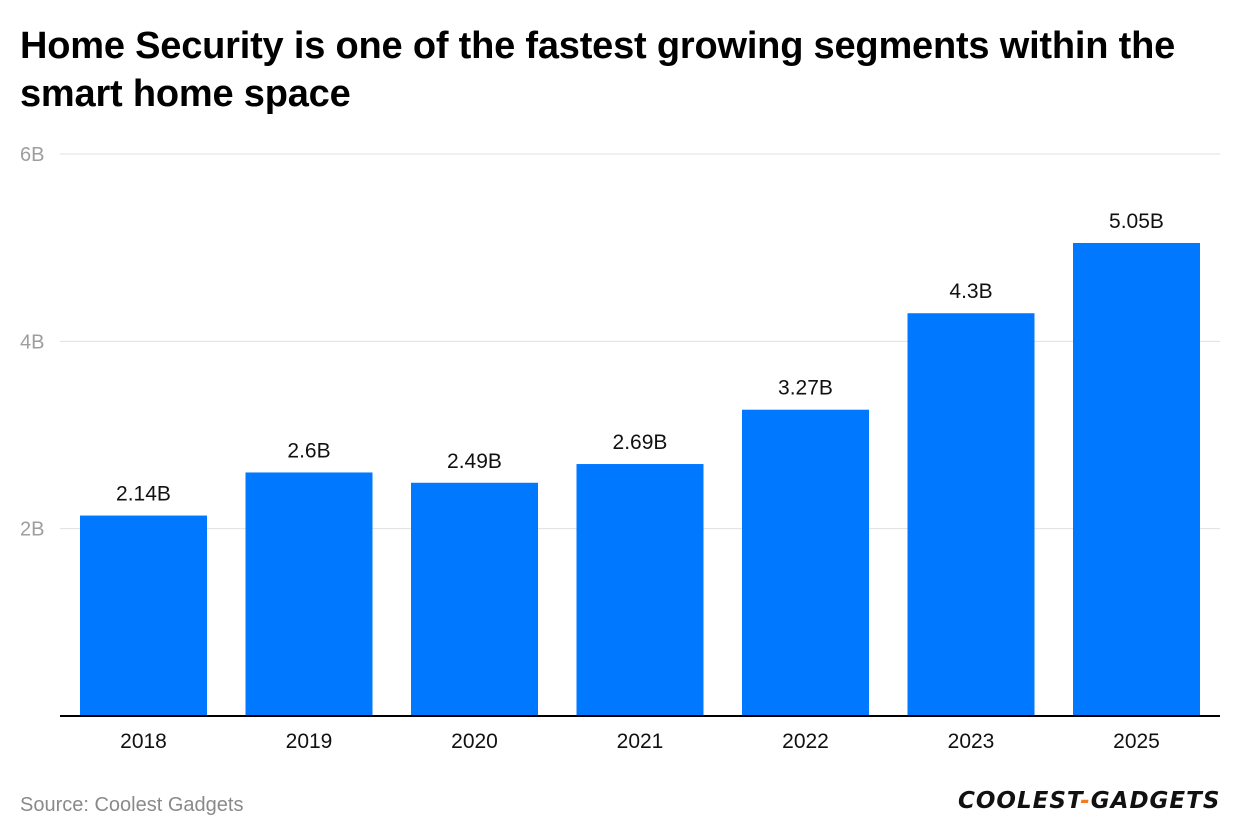 The width and height of the screenshot is (1240, 840). Describe the element at coordinates (32, 155) in the screenshot. I see `y-tick-label: 6B` at that location.